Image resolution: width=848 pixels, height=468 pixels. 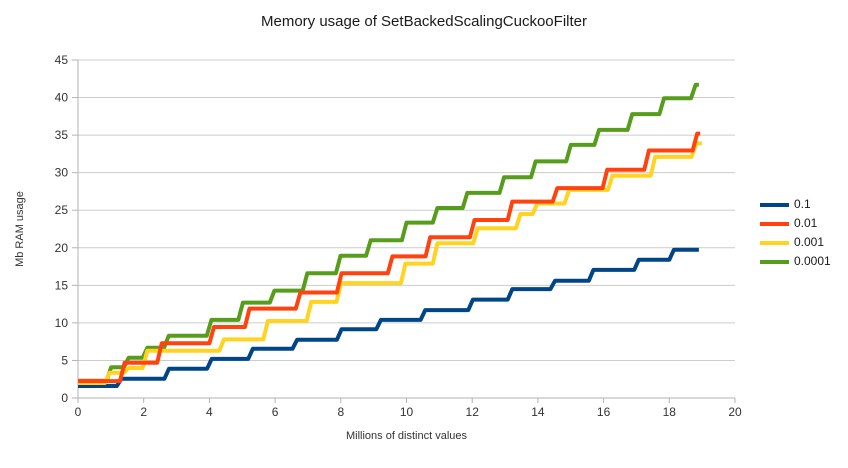 I want to click on x-tick-label: 14, so click(x=538, y=412).